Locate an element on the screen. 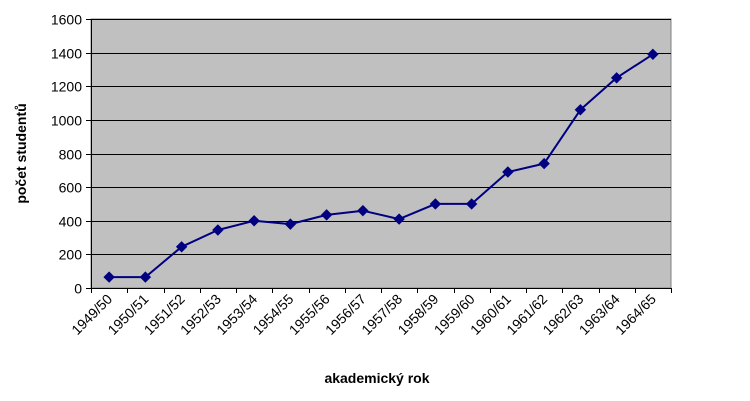 The width and height of the screenshot is (750, 401). y-tick-label: 1600 is located at coordinates (66, 20).